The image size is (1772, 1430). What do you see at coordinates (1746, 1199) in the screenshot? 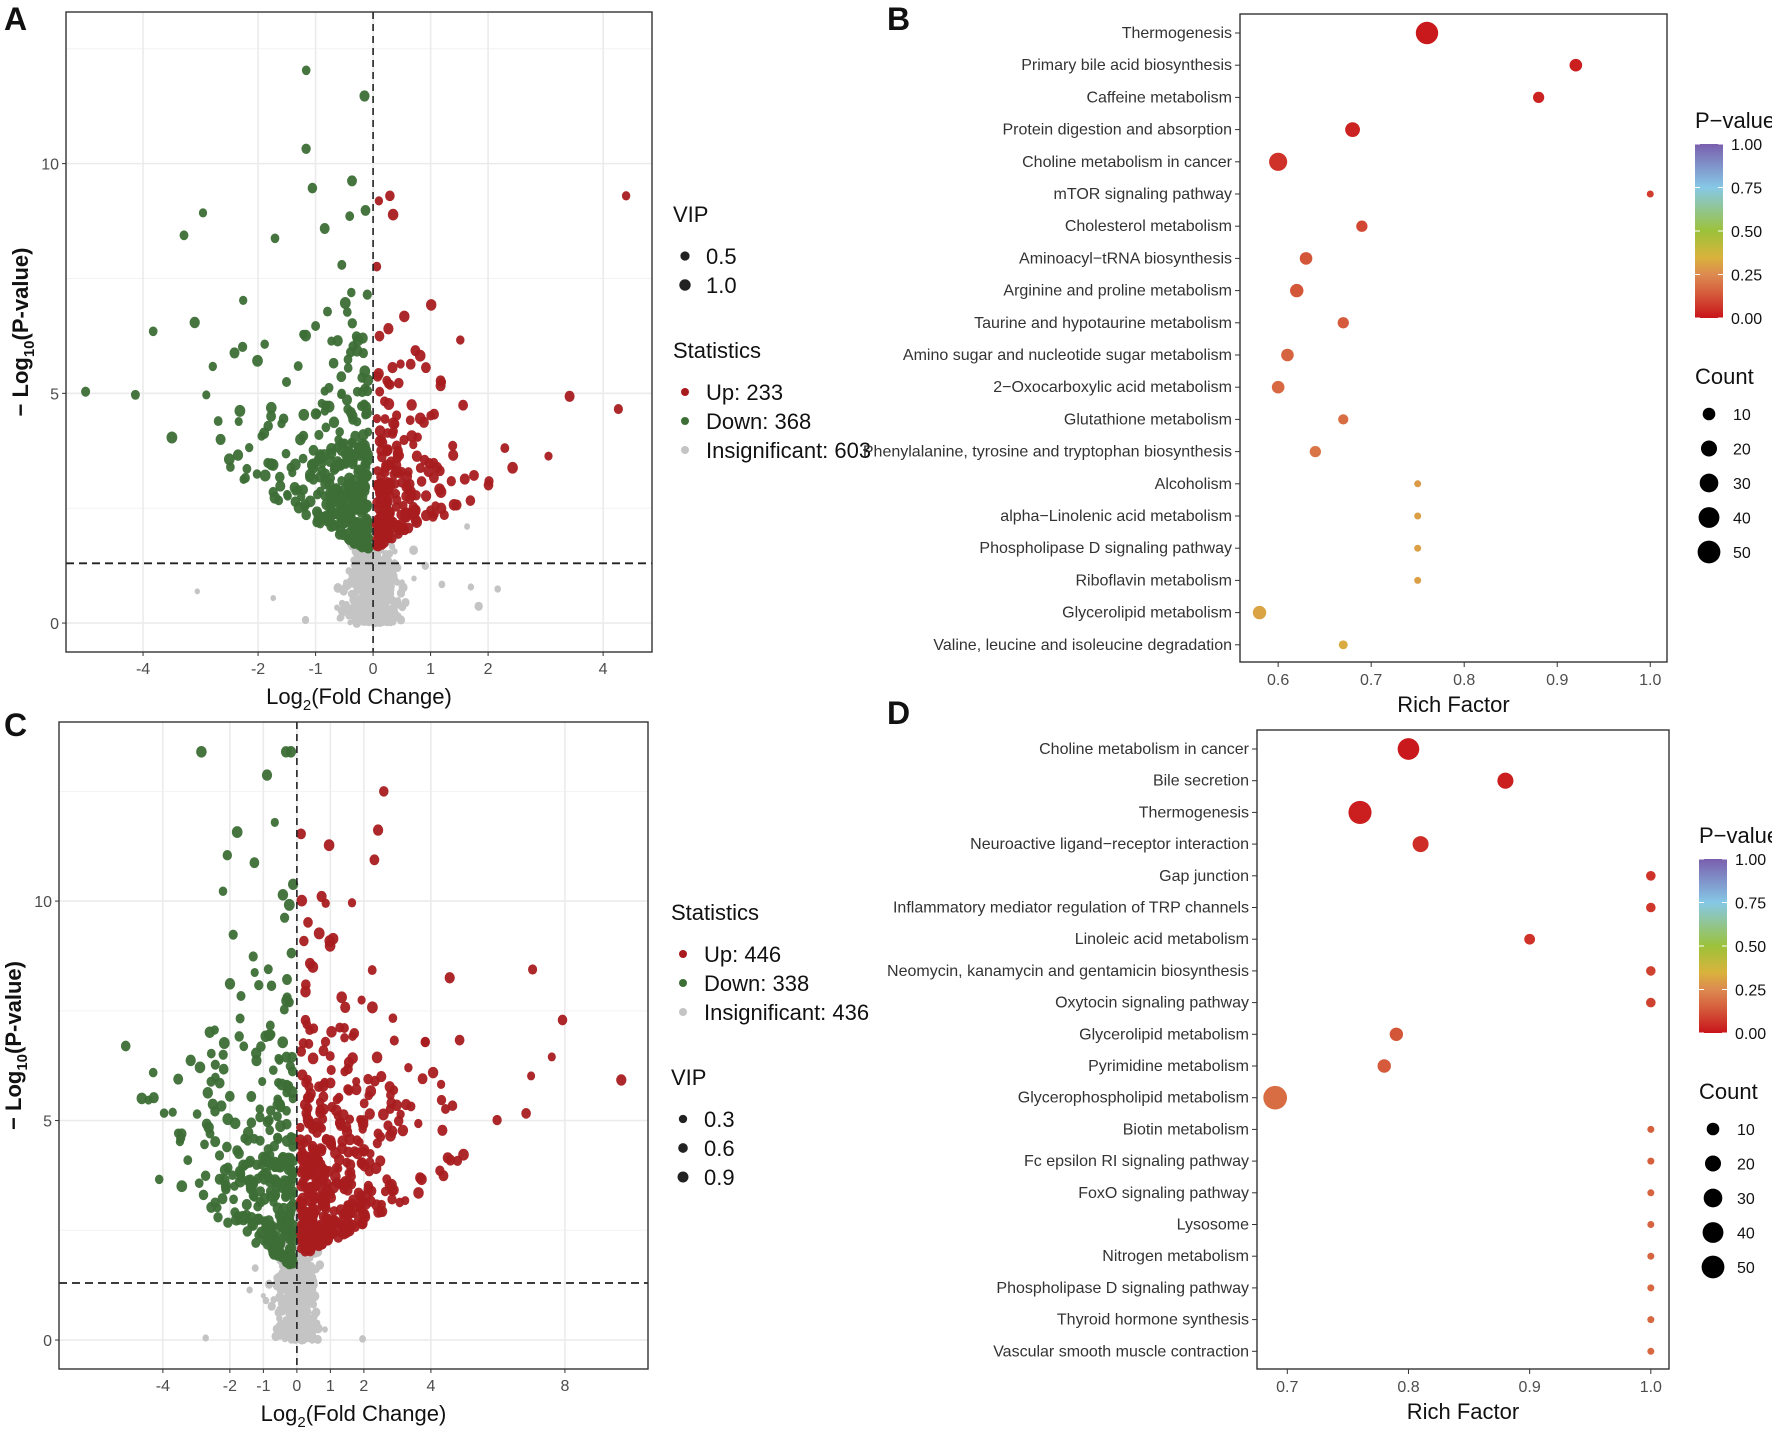
I see `legend-count-label: 30` at bounding box center [1746, 1199].